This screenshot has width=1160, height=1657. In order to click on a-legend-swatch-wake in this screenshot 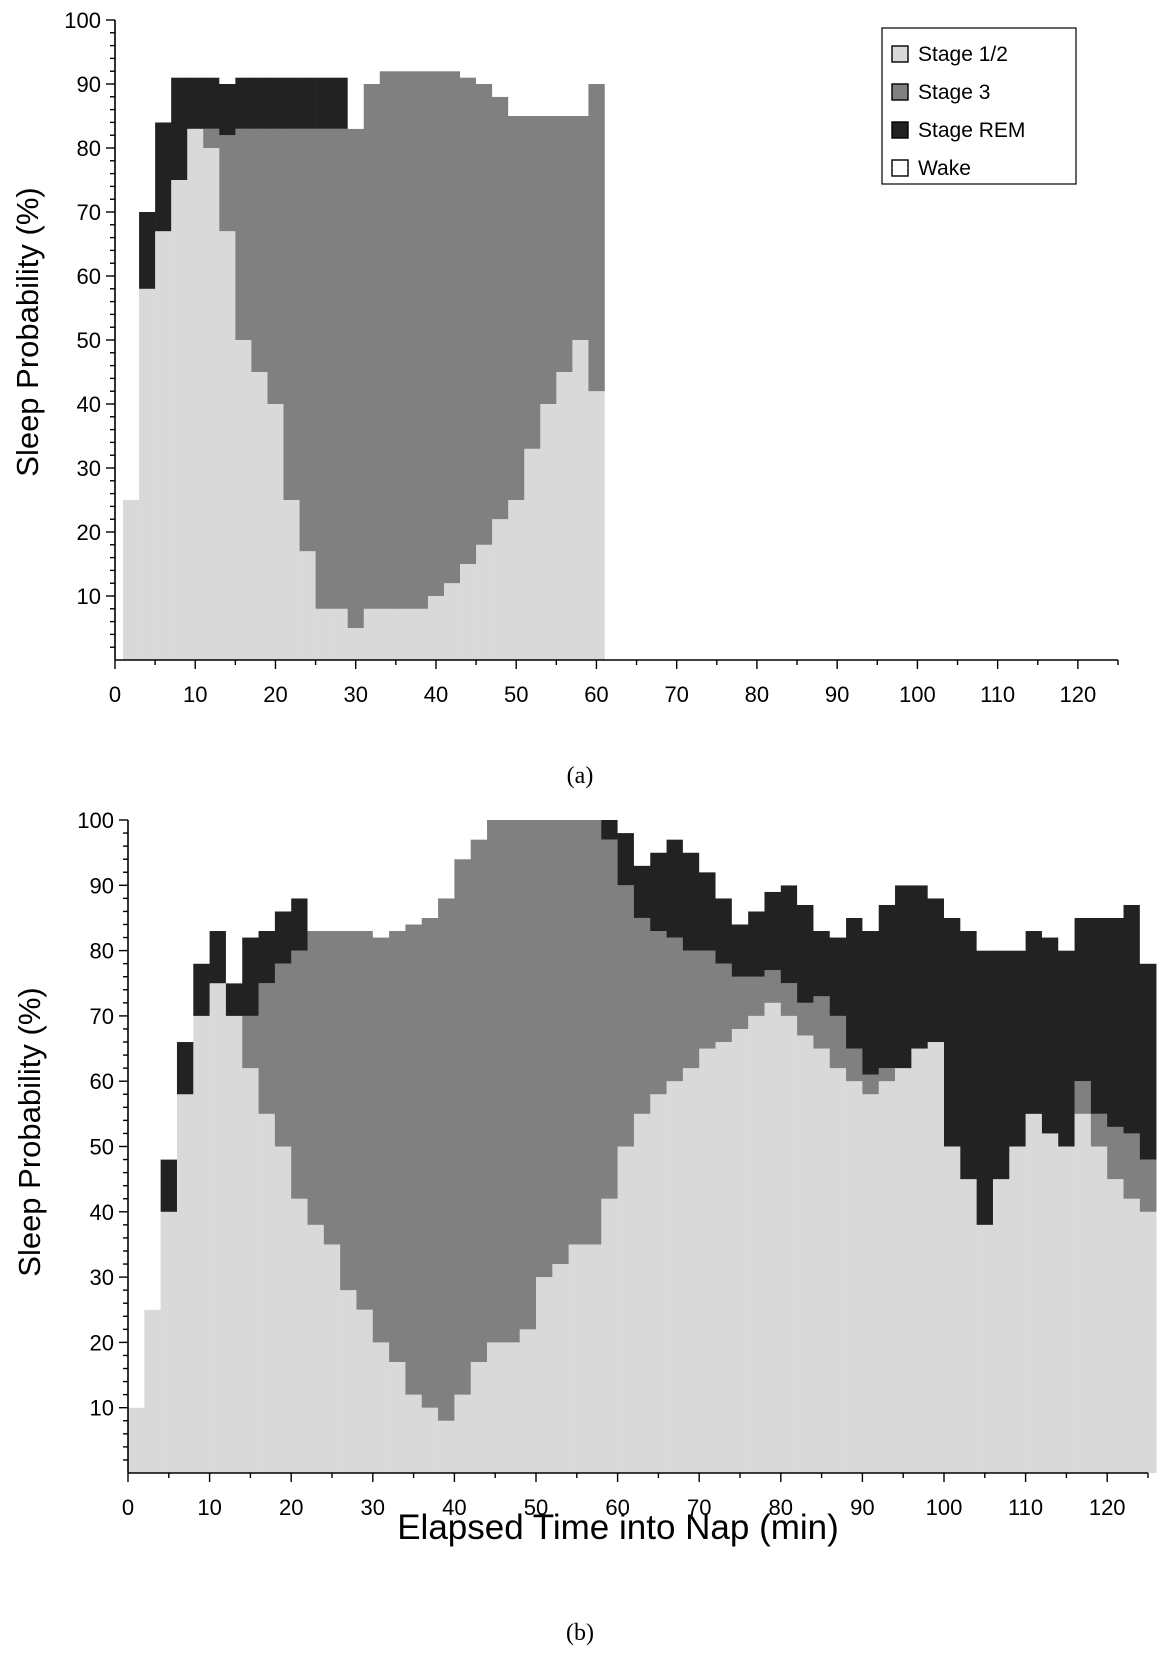, I will do `click(900, 168)`.